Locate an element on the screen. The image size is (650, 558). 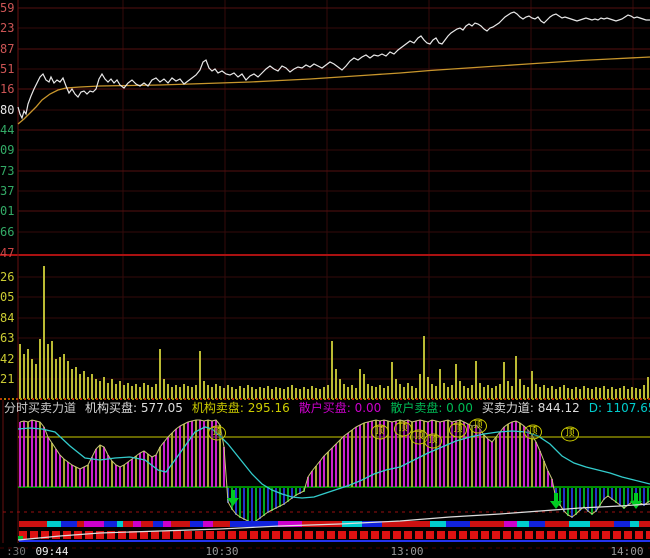
price-axis-label: 16 is located at coordinates (7, 89).